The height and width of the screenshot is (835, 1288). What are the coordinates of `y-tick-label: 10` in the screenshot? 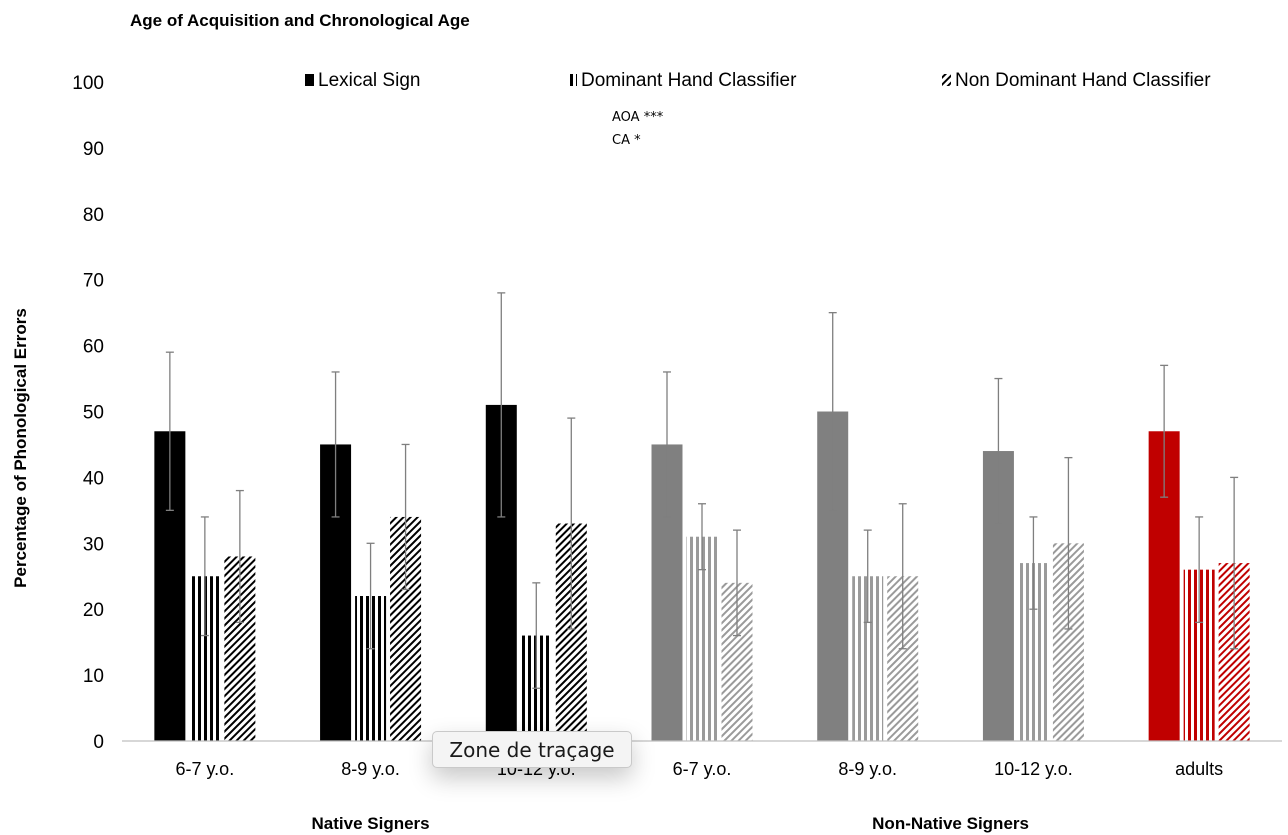 It's located at (93, 676).